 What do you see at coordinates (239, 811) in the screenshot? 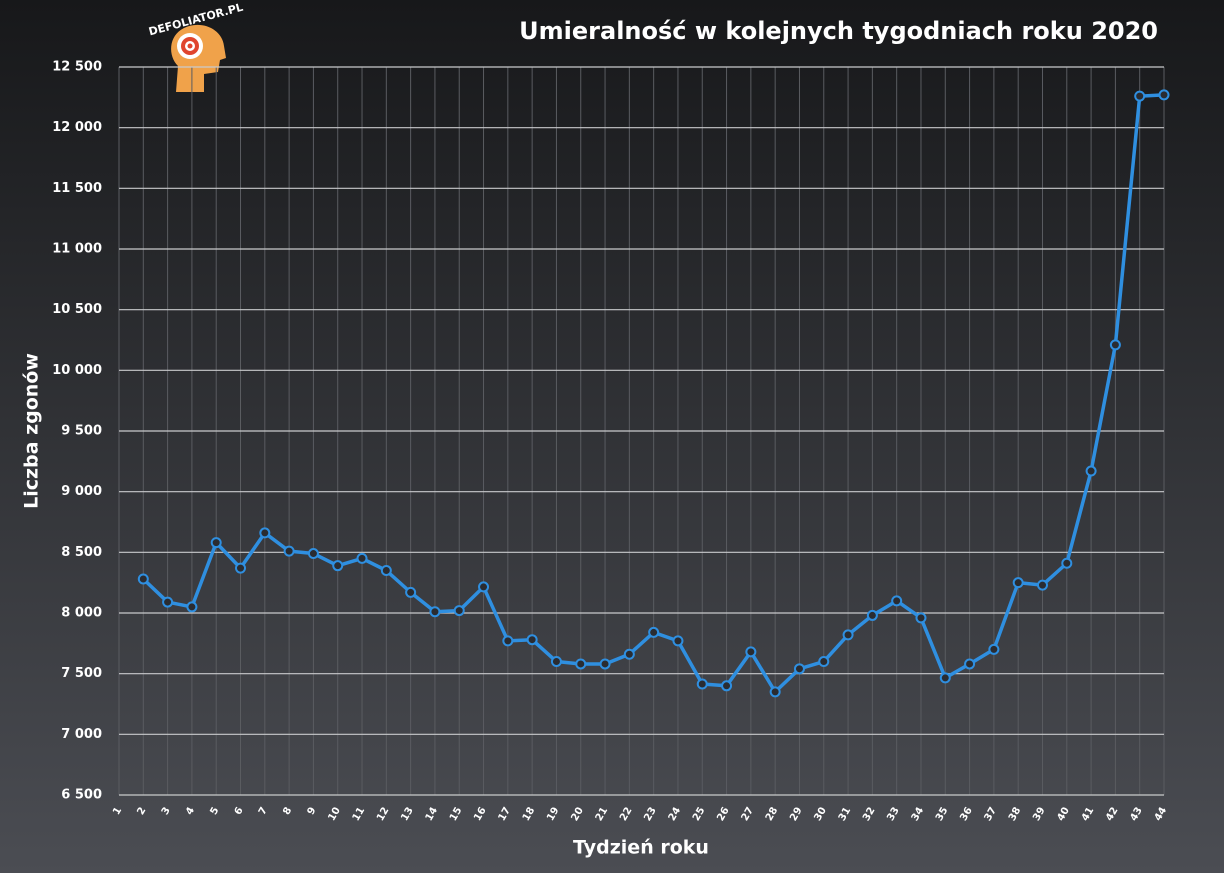
I see `x-tick-label: 6` at bounding box center [239, 811].